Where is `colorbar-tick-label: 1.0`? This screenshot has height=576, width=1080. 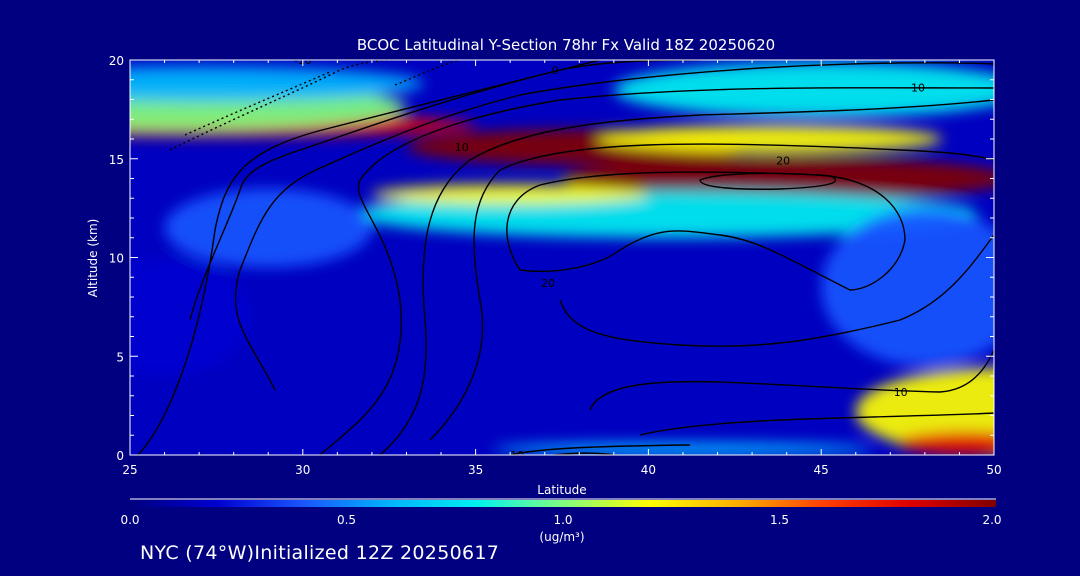
colorbar-tick-label: 1.0 is located at coordinates (562, 520).